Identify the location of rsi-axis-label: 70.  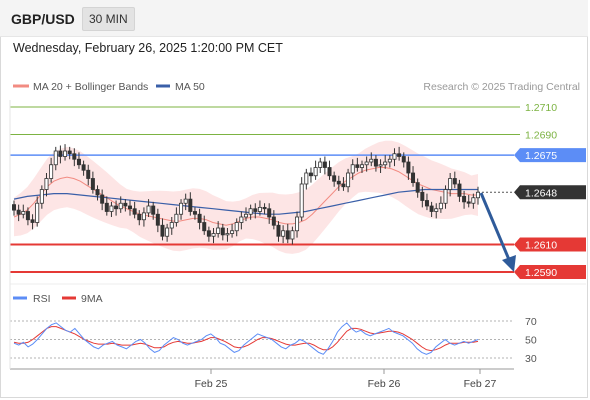
(531, 322).